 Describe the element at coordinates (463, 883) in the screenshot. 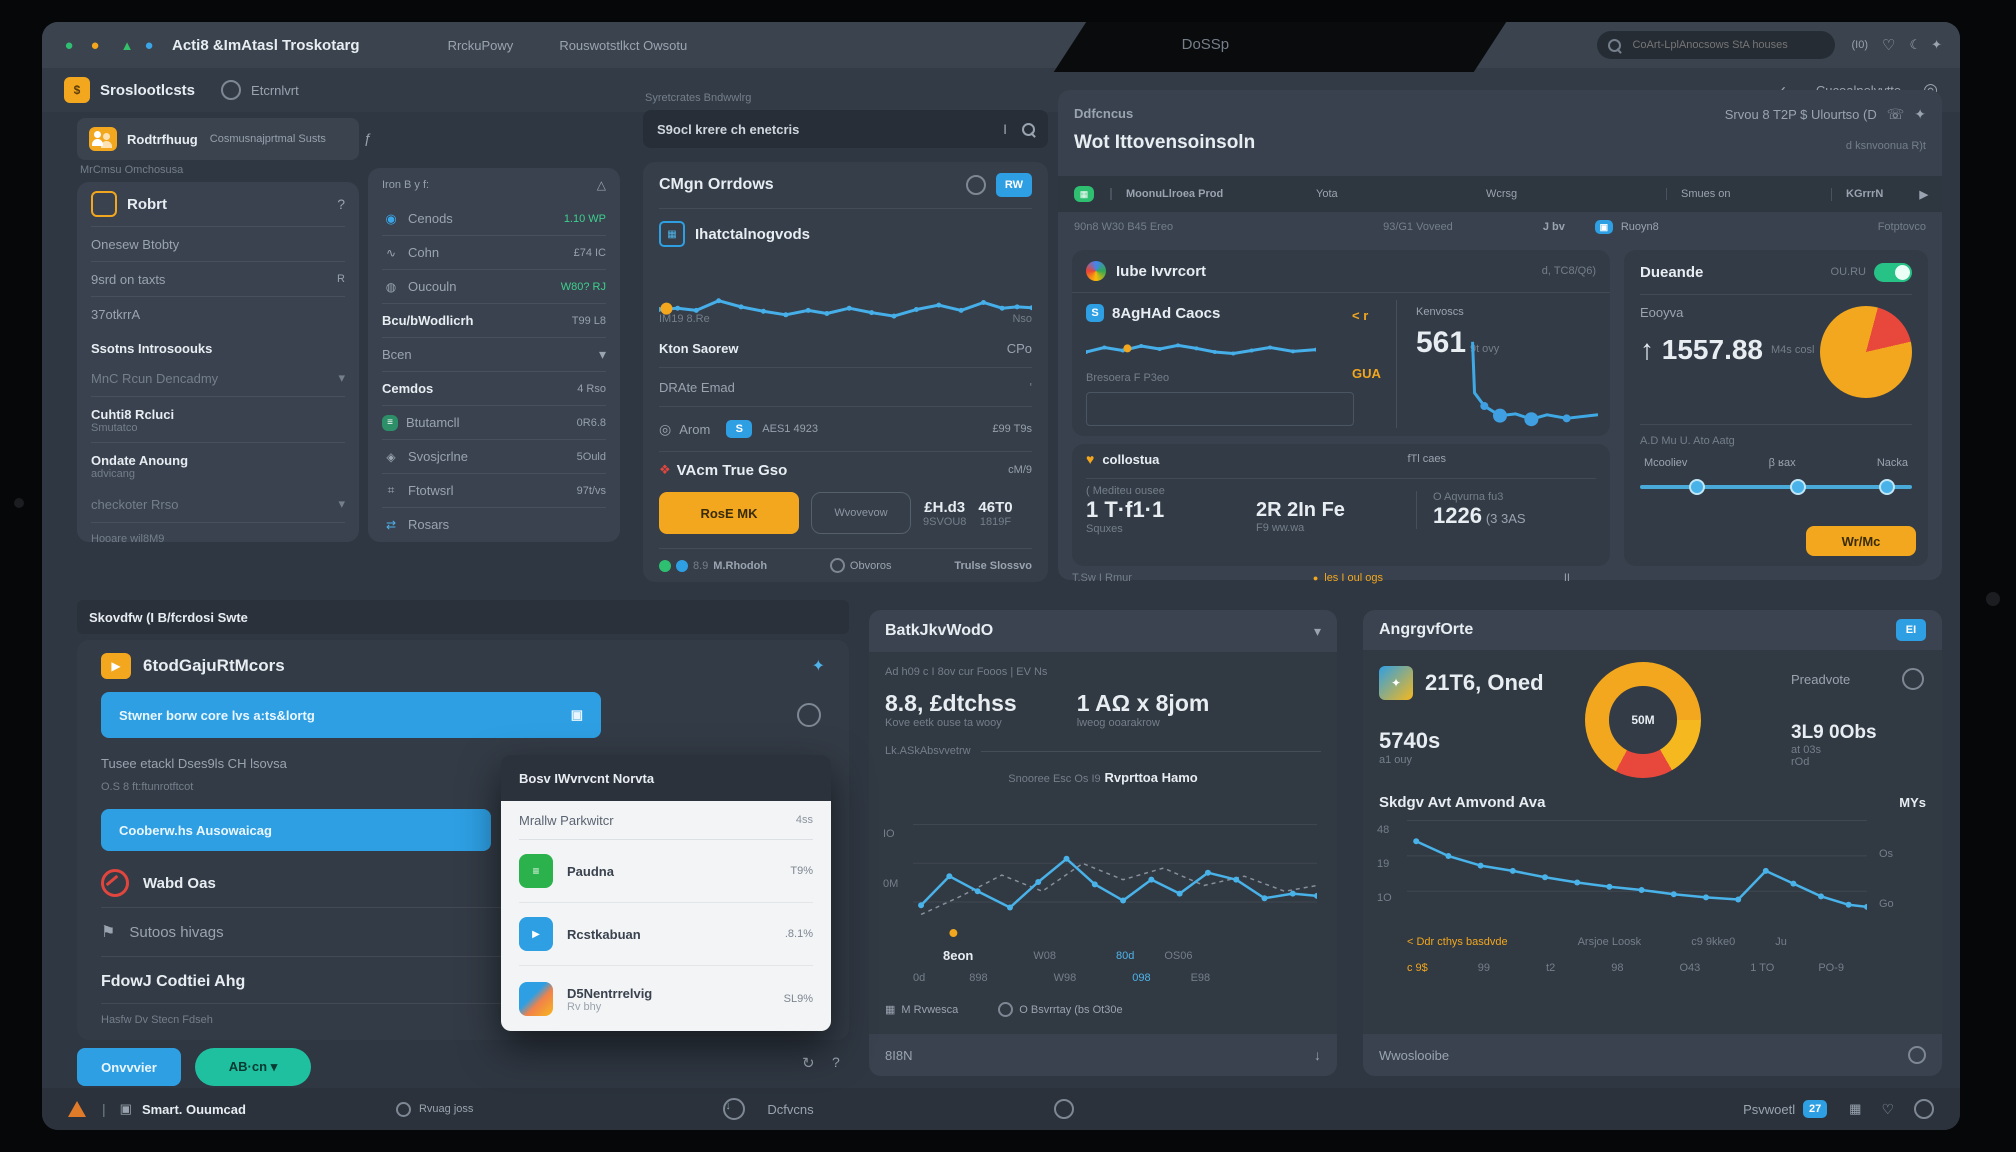

I see `error-row: Wabd Oas` at that location.